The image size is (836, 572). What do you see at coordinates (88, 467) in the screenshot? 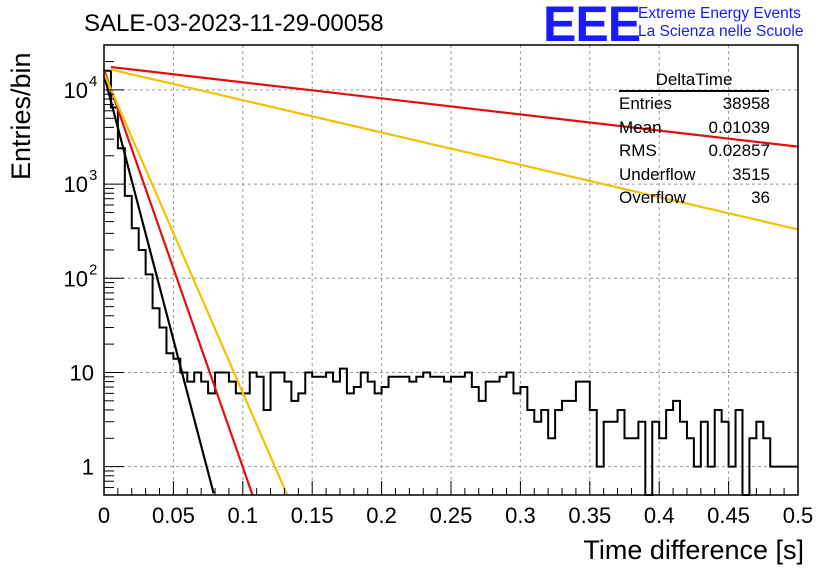
I see `y-tick-label: 1` at bounding box center [88, 467].